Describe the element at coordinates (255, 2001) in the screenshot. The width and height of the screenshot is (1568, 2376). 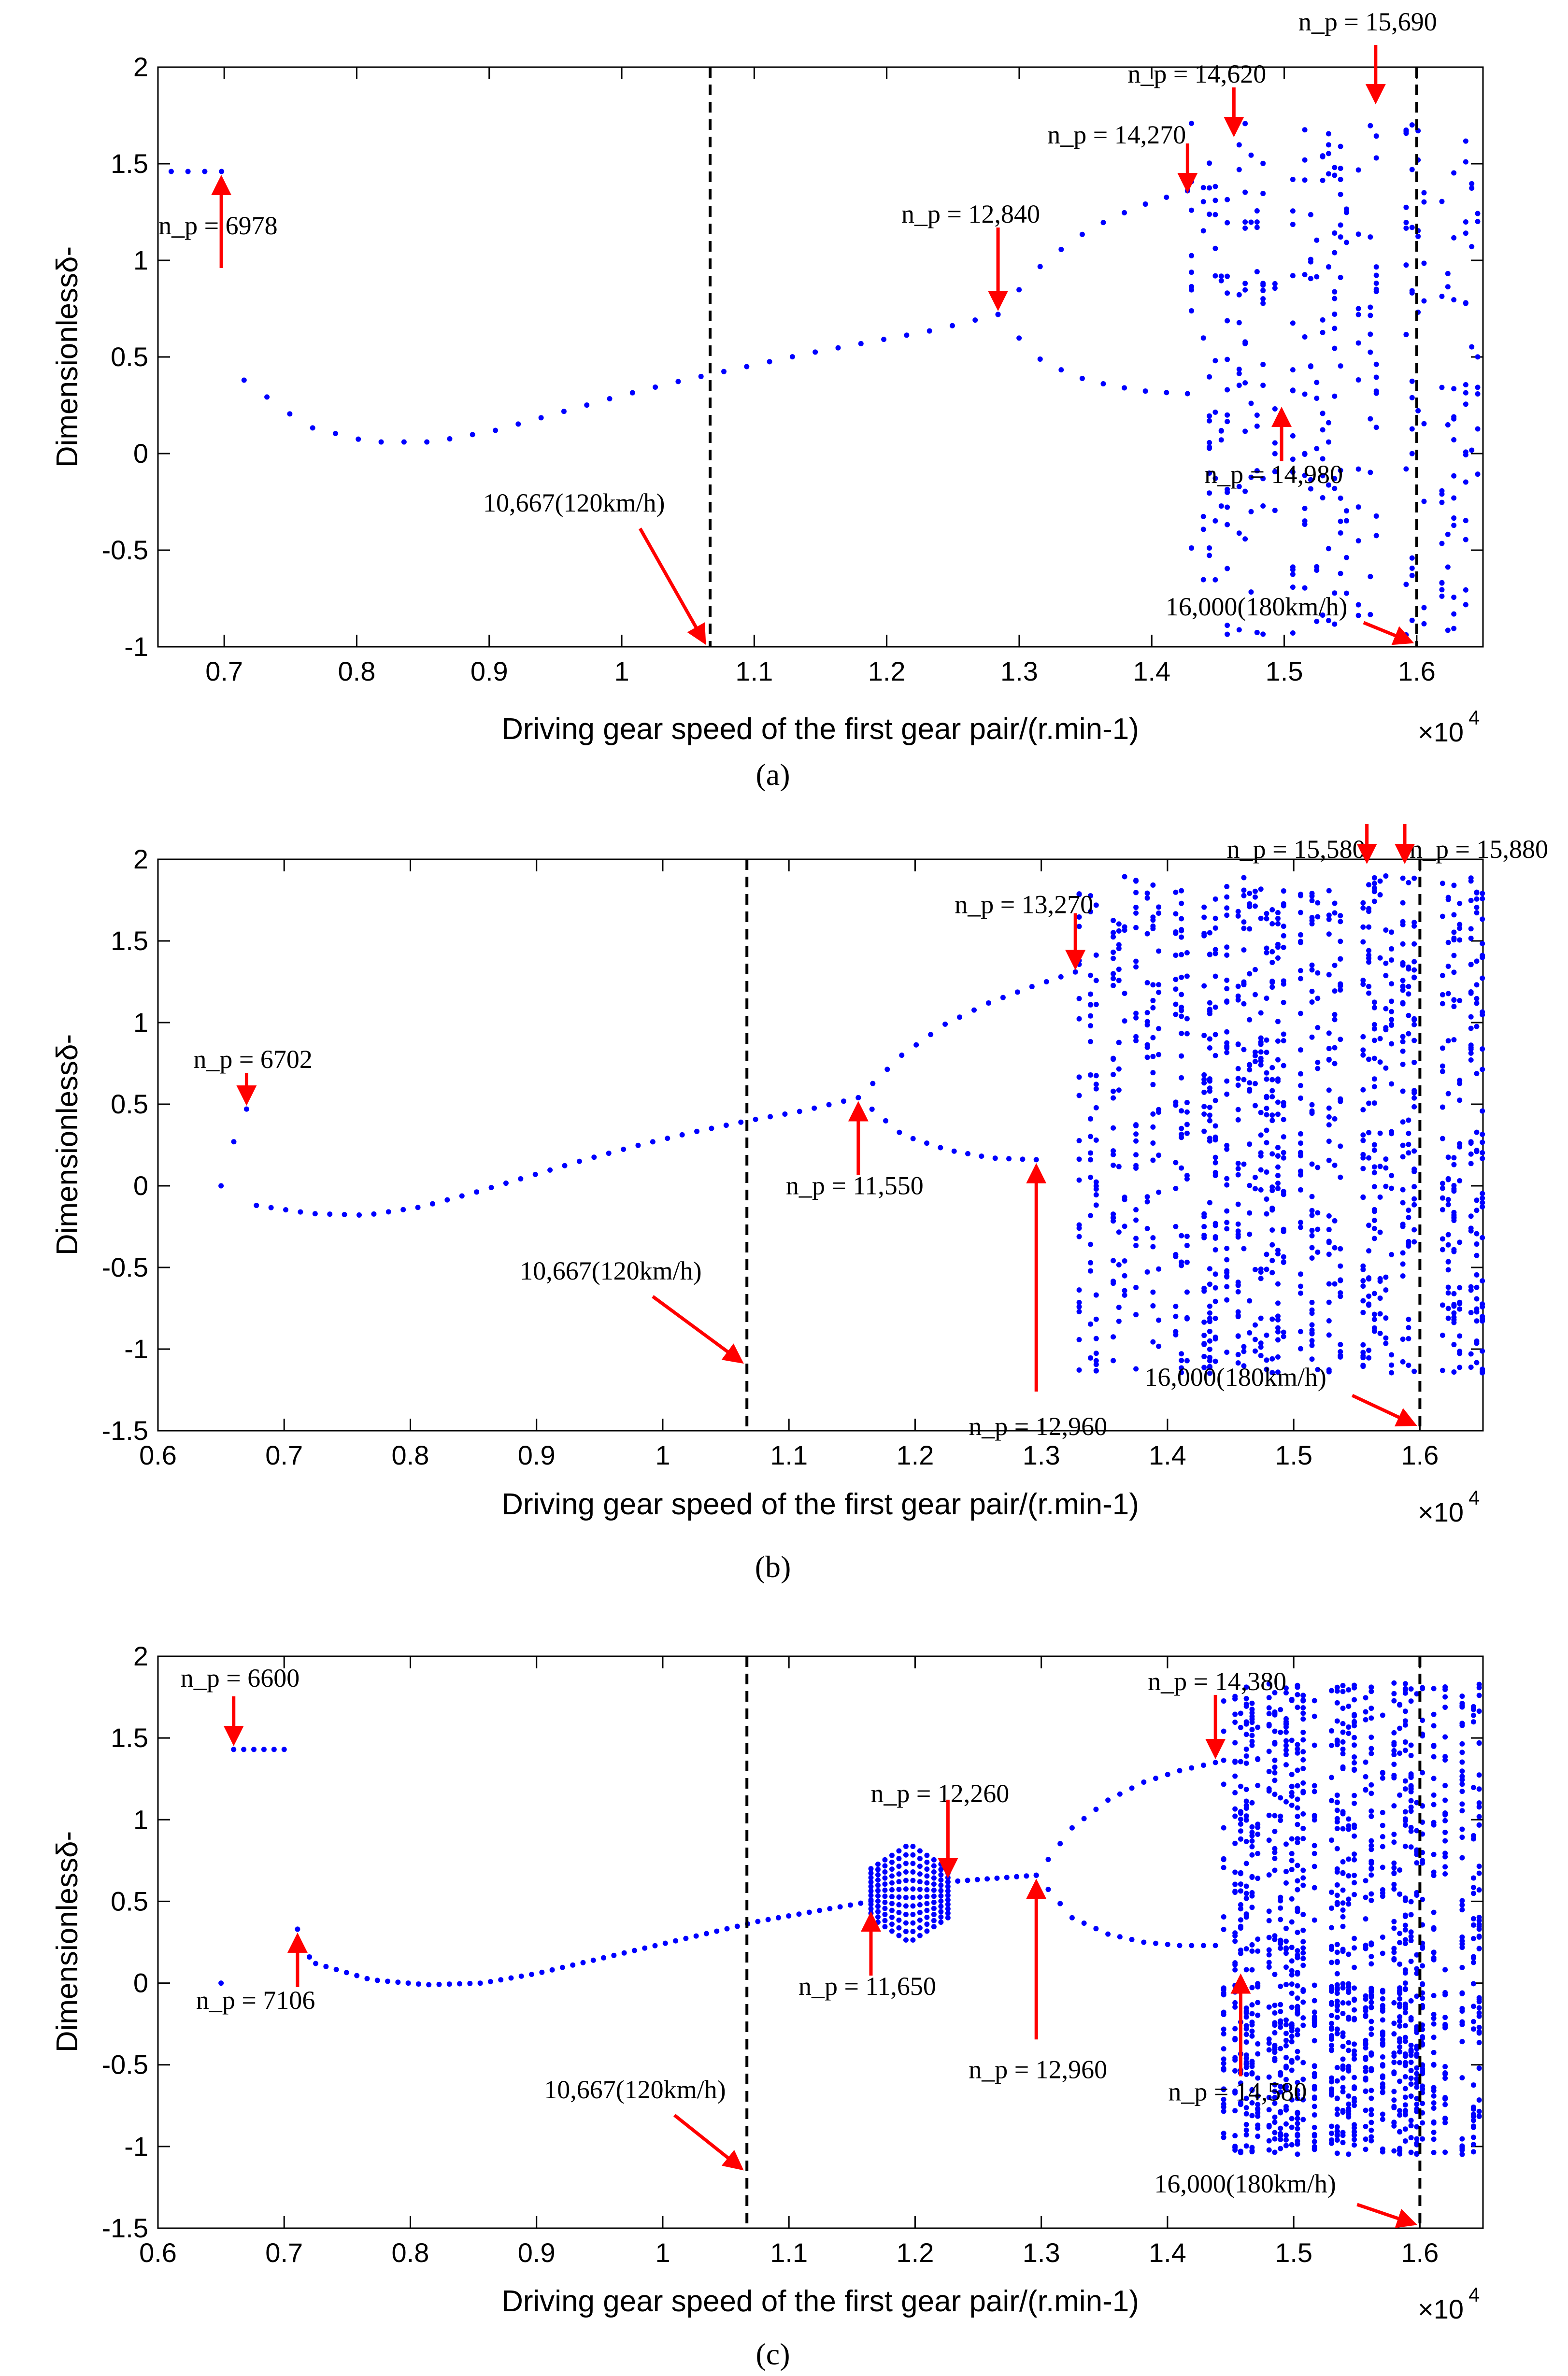
I see `annotation-label: n_p = 7106` at that location.